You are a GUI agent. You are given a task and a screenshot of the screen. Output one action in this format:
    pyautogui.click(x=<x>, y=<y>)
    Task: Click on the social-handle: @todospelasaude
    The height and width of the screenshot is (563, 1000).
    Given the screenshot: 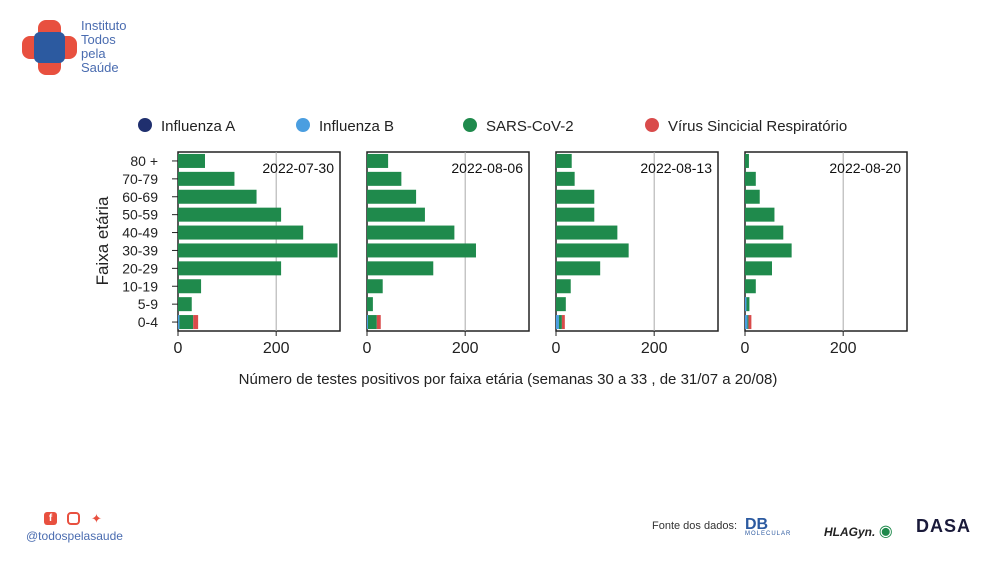 What is the action you would take?
    pyautogui.click(x=74, y=536)
    